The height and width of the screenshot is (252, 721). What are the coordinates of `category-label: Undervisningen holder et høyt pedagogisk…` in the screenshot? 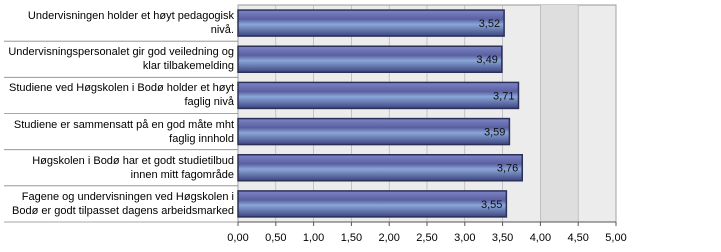 It's located at (130, 23).